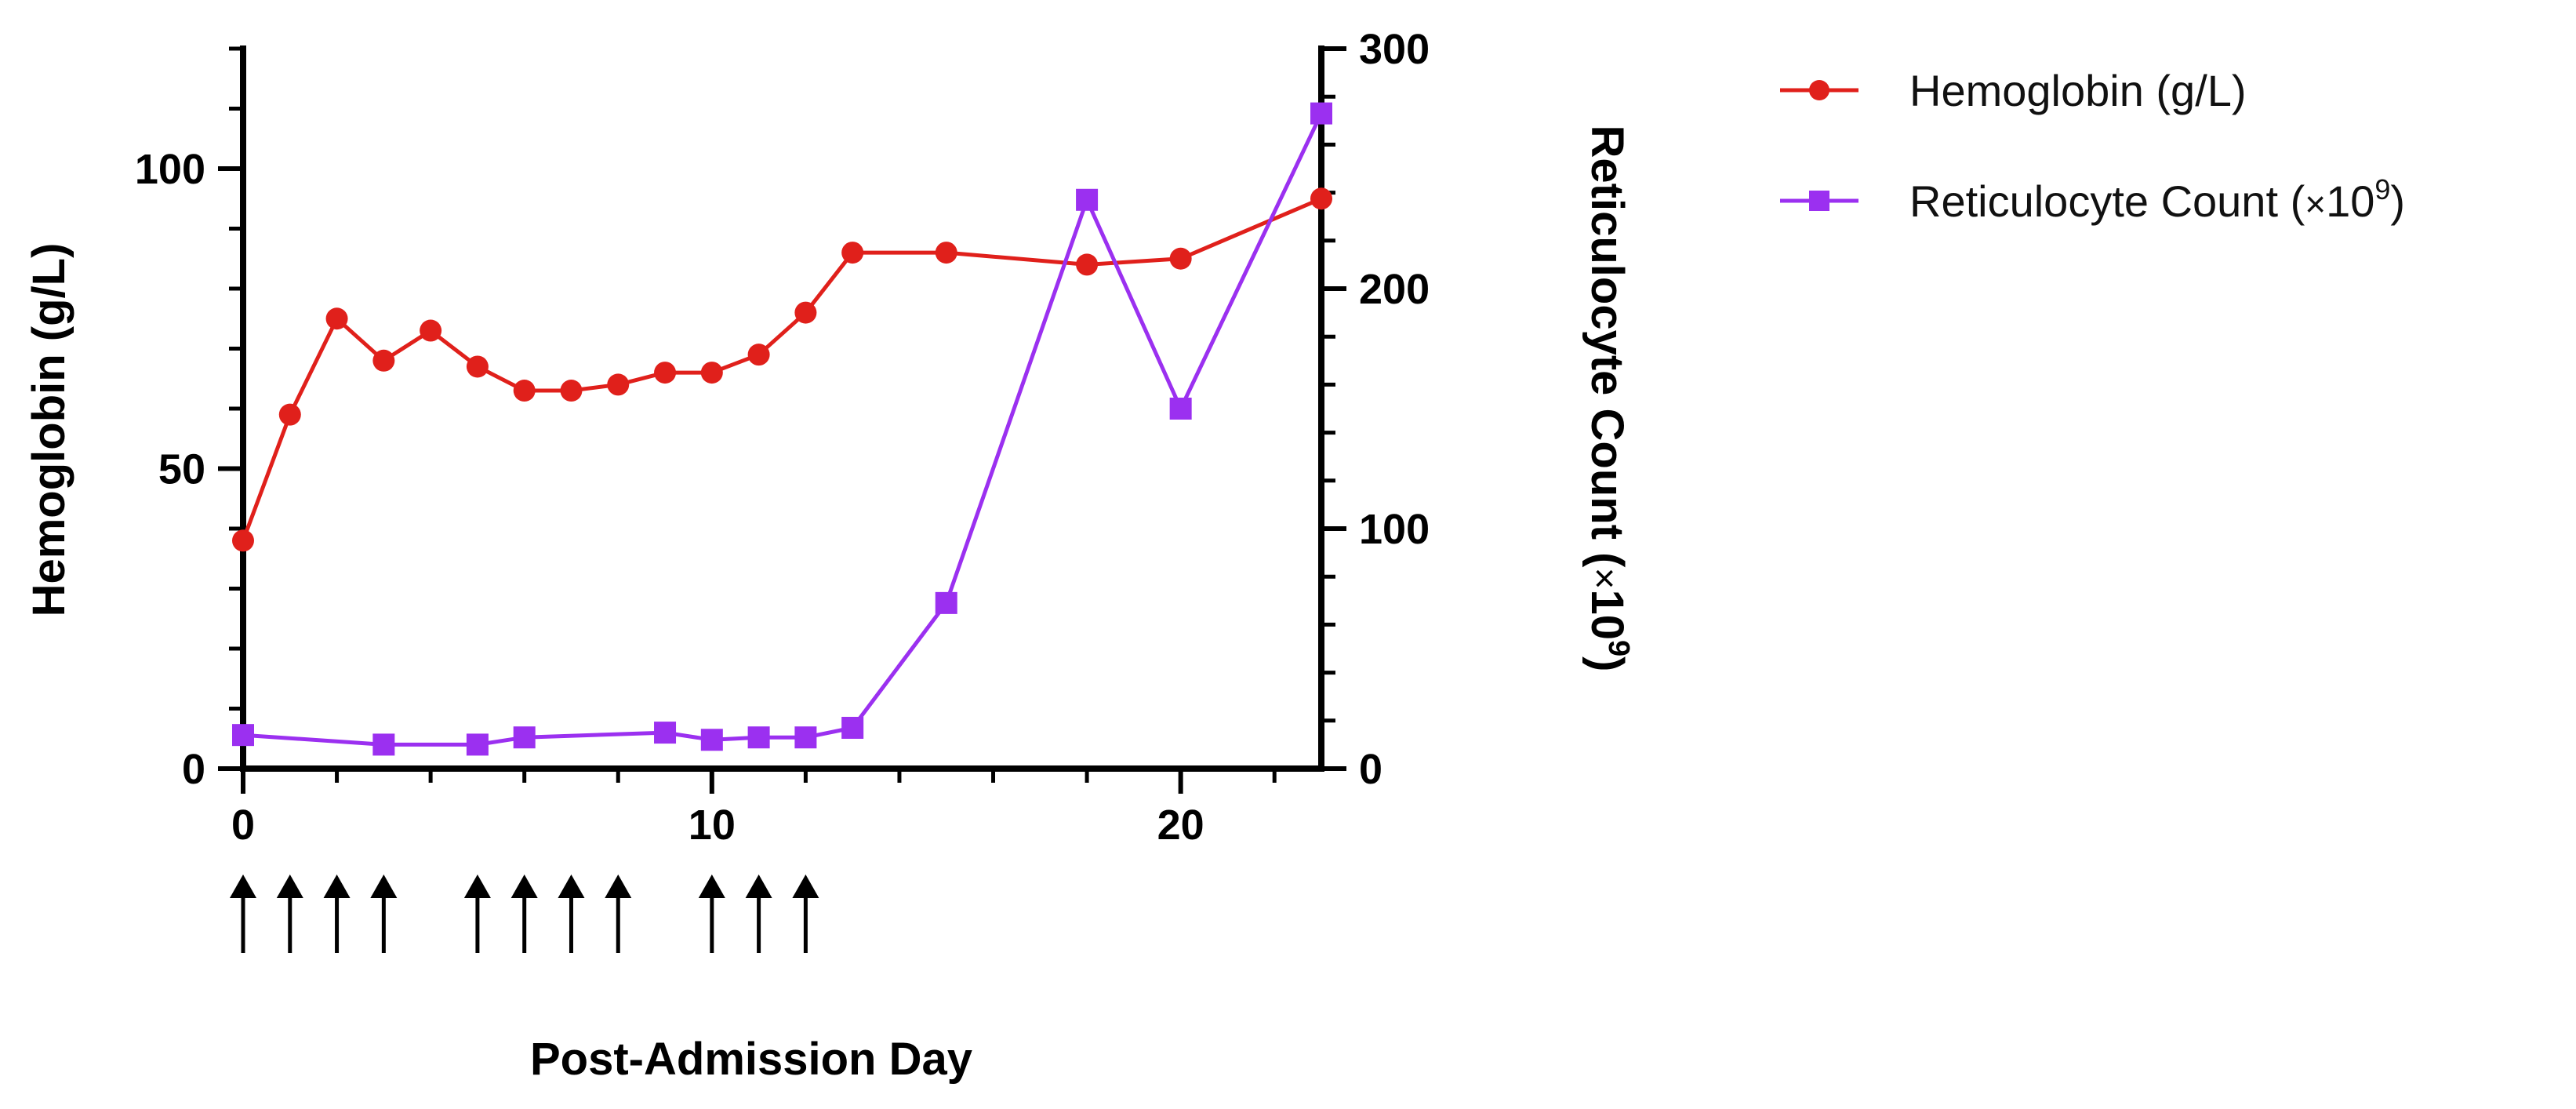 Image resolution: width=2576 pixels, height=1109 pixels. Describe the element at coordinates (1180, 826) in the screenshot. I see `x-tick-label: 20` at that location.